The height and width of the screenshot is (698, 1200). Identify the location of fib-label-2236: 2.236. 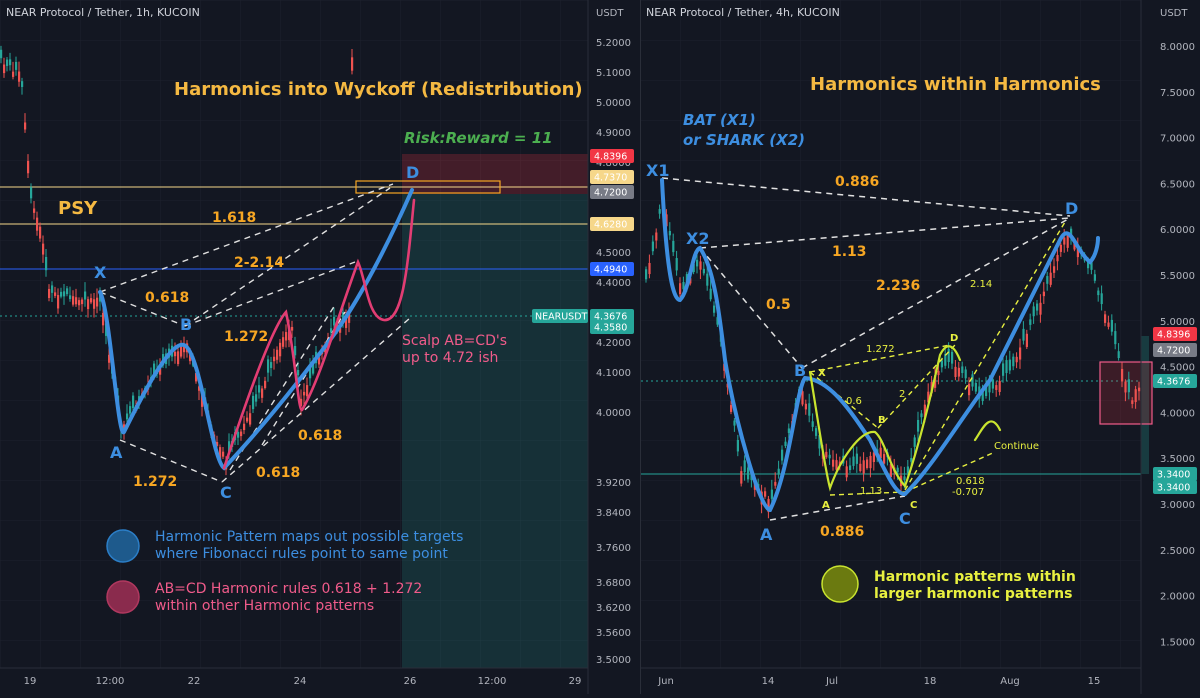
(898, 286).